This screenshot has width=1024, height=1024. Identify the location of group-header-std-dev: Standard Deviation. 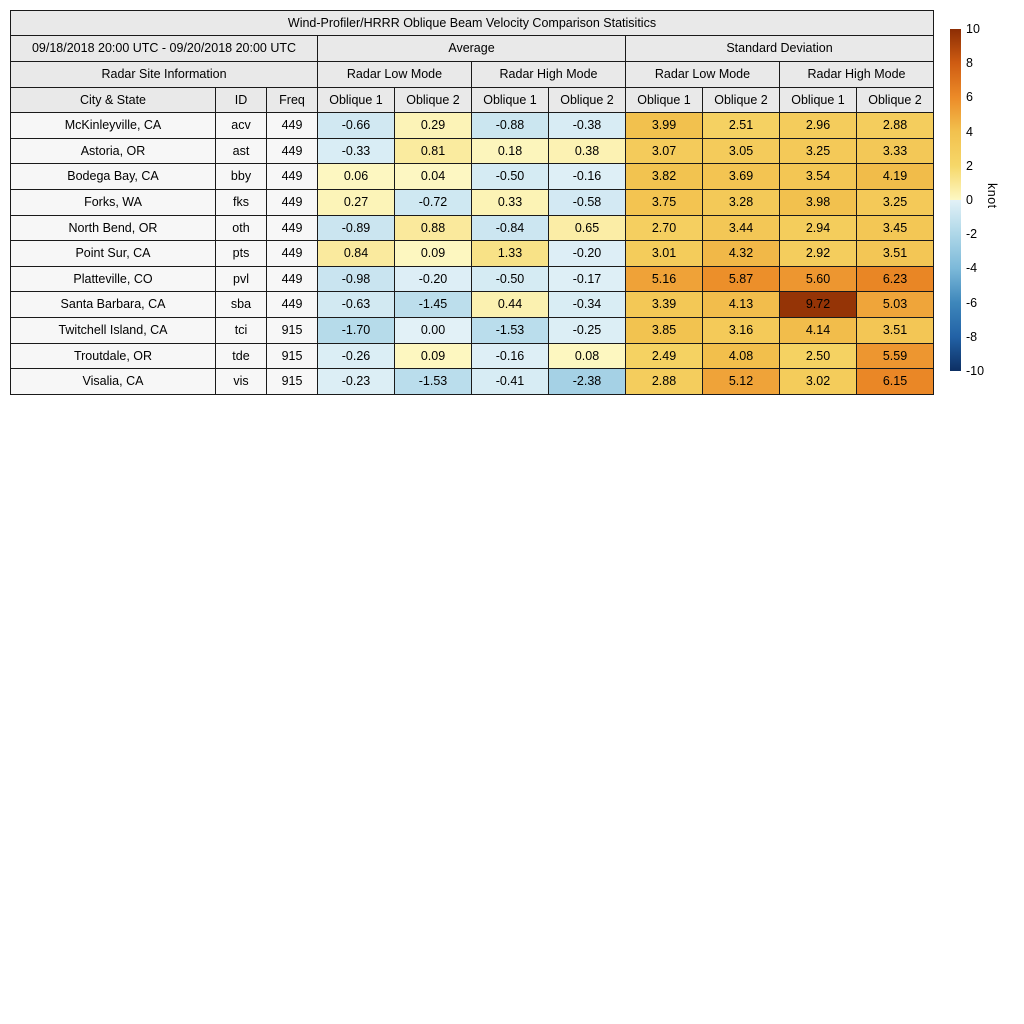
(779, 48).